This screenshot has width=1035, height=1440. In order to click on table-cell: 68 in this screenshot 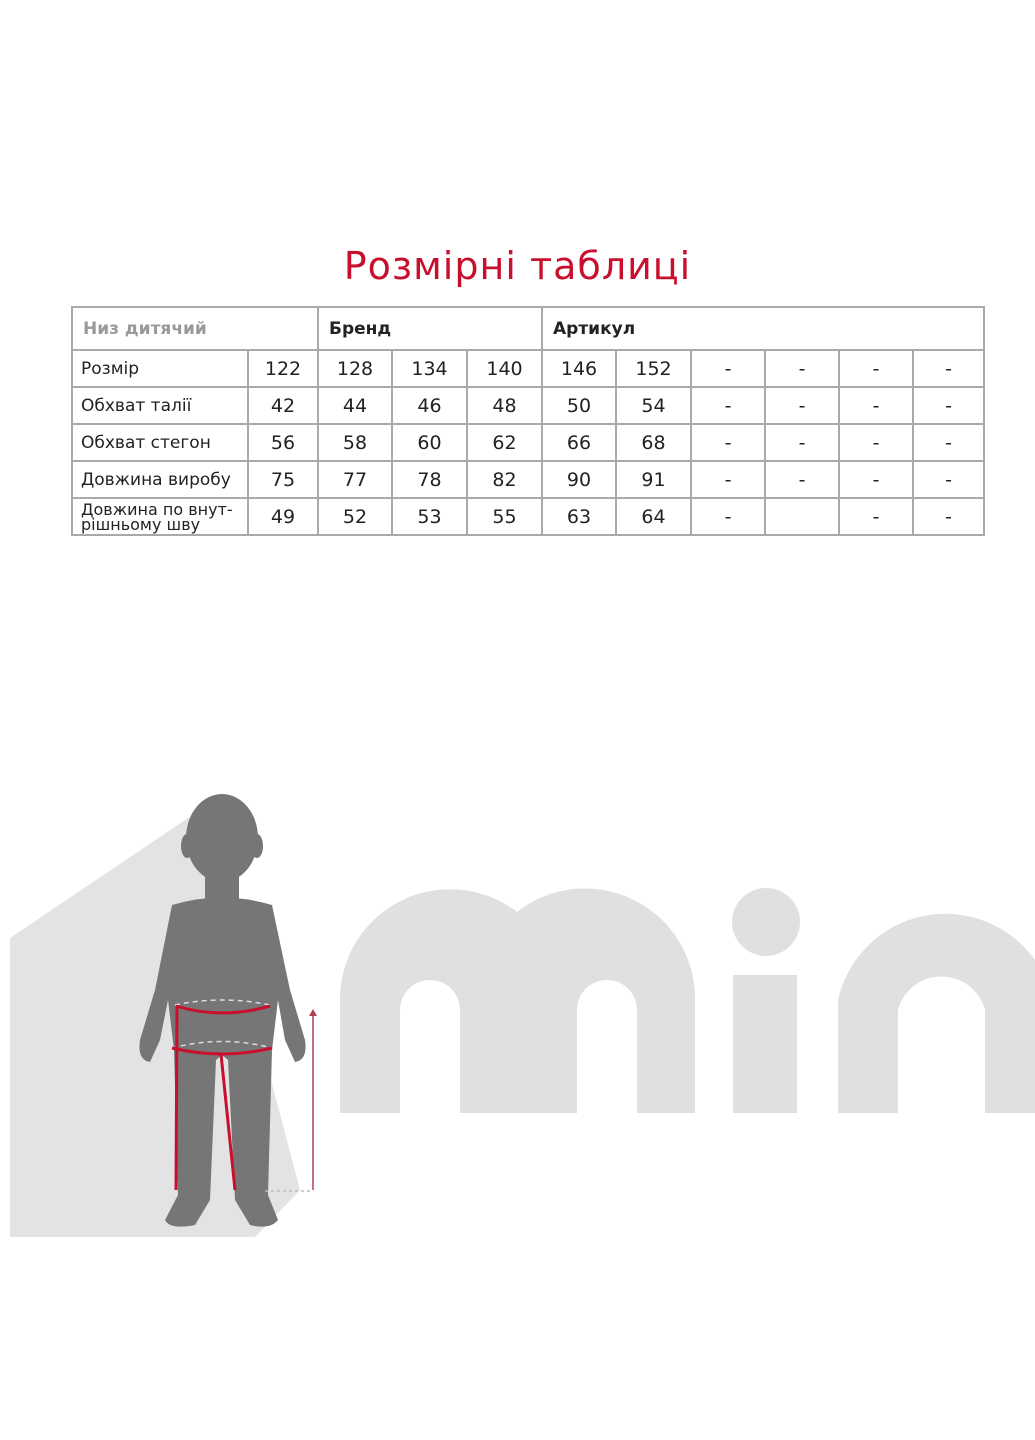, I will do `click(653, 442)`.